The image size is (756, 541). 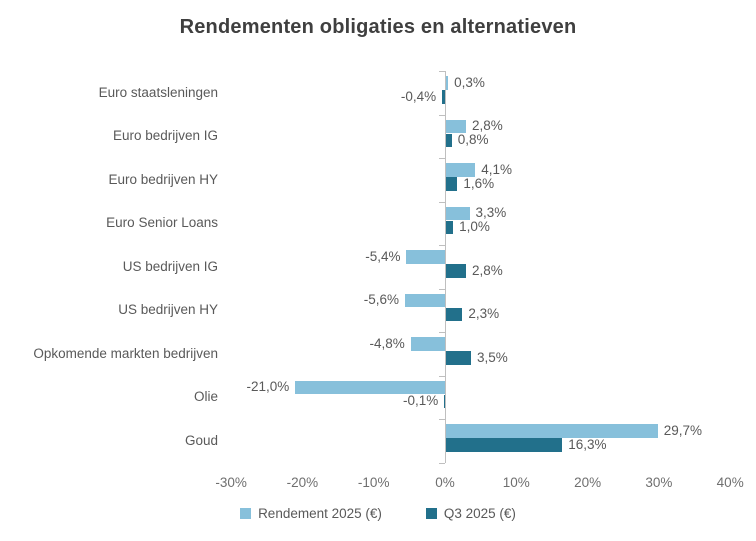 What do you see at coordinates (479, 183) in the screenshot?
I see `value-label: 1,6%` at bounding box center [479, 183].